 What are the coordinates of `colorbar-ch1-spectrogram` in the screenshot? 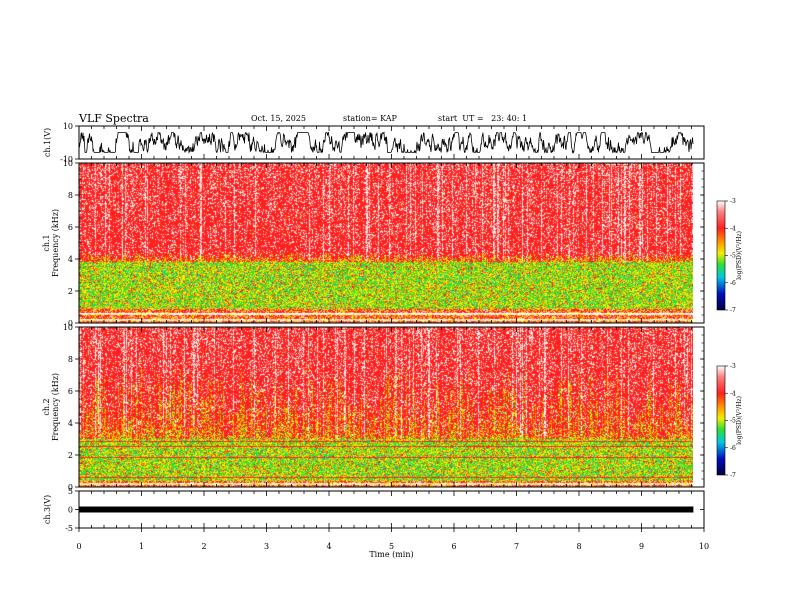 It's located at (721, 255).